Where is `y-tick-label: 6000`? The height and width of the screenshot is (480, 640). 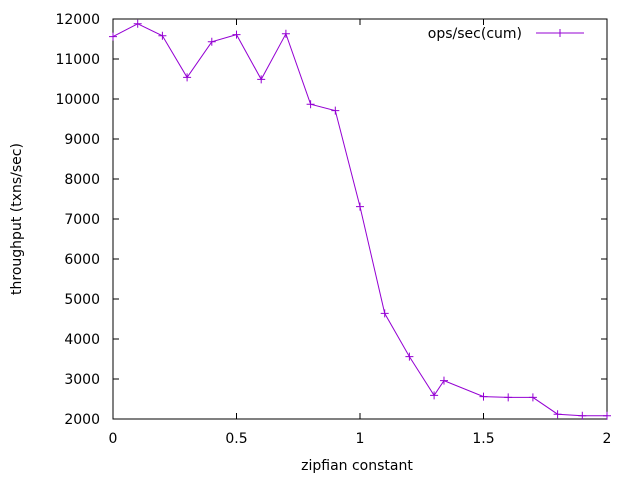
y-tick-label: 6000 is located at coordinates (82, 260).